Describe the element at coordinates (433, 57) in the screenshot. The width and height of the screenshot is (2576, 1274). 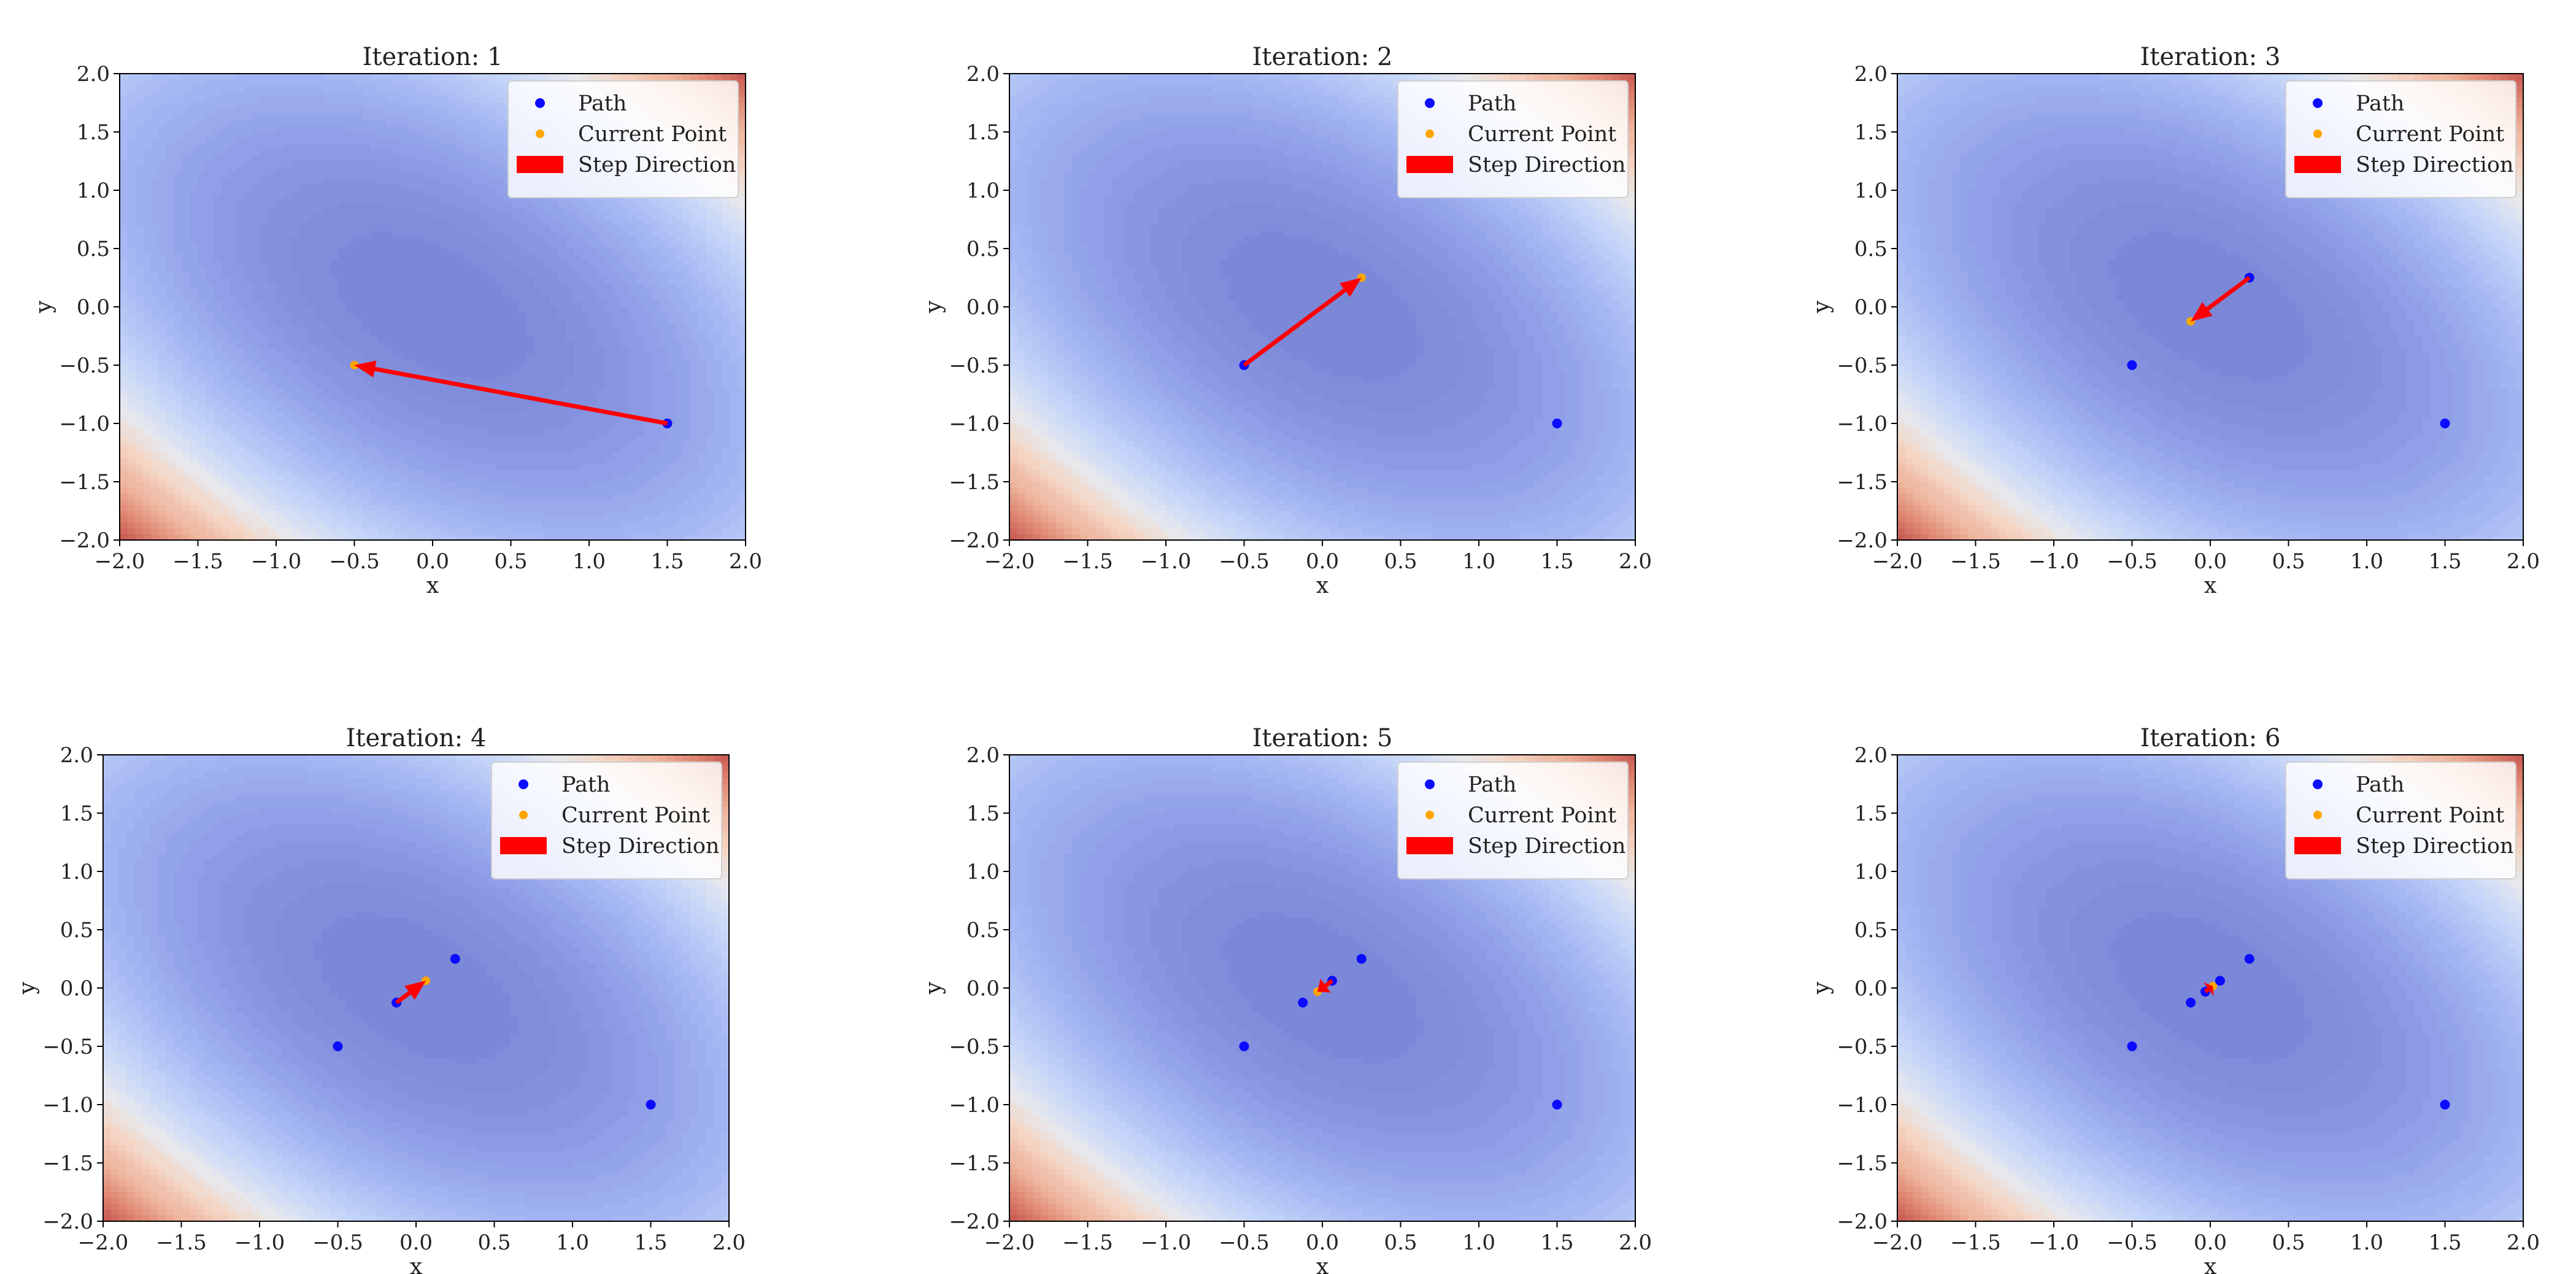
I see `subplot-title: Iteration: 1` at that location.